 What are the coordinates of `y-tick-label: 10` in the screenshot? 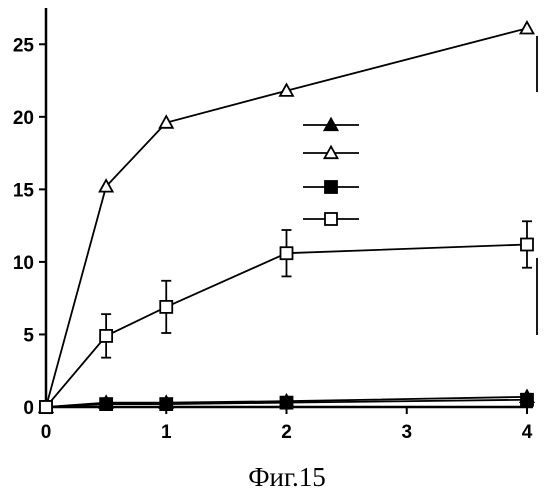 It's located at (23, 263).